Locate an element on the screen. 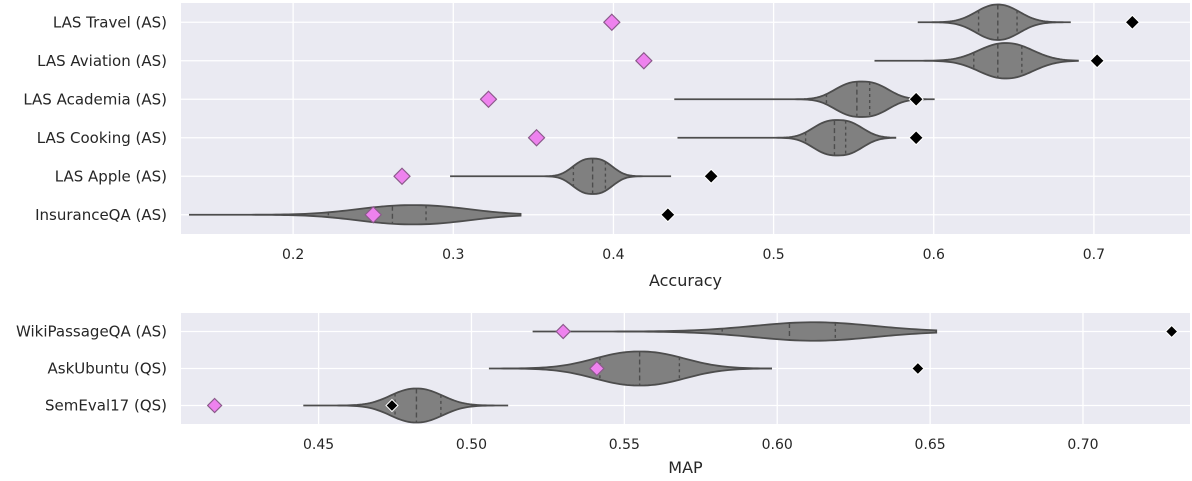 Image resolution: width=1192 pixels, height=481 pixels. violin-las-aviation-as is located at coordinates (976, 61).